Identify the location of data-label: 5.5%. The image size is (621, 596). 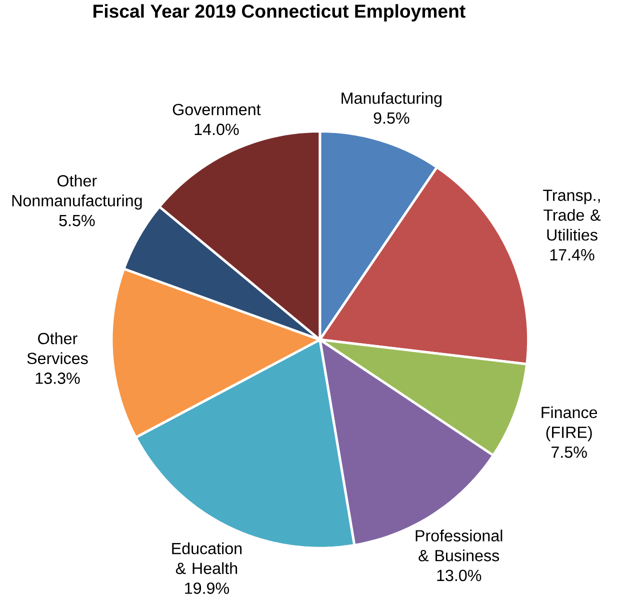
(77, 220).